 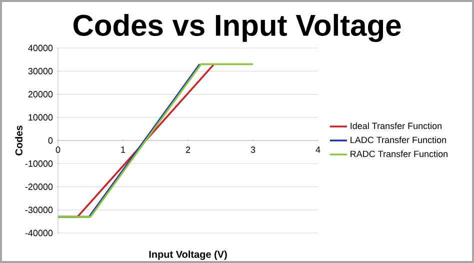 What do you see at coordinates (39, 187) in the screenshot?
I see `y-tick-label: -20000` at bounding box center [39, 187].